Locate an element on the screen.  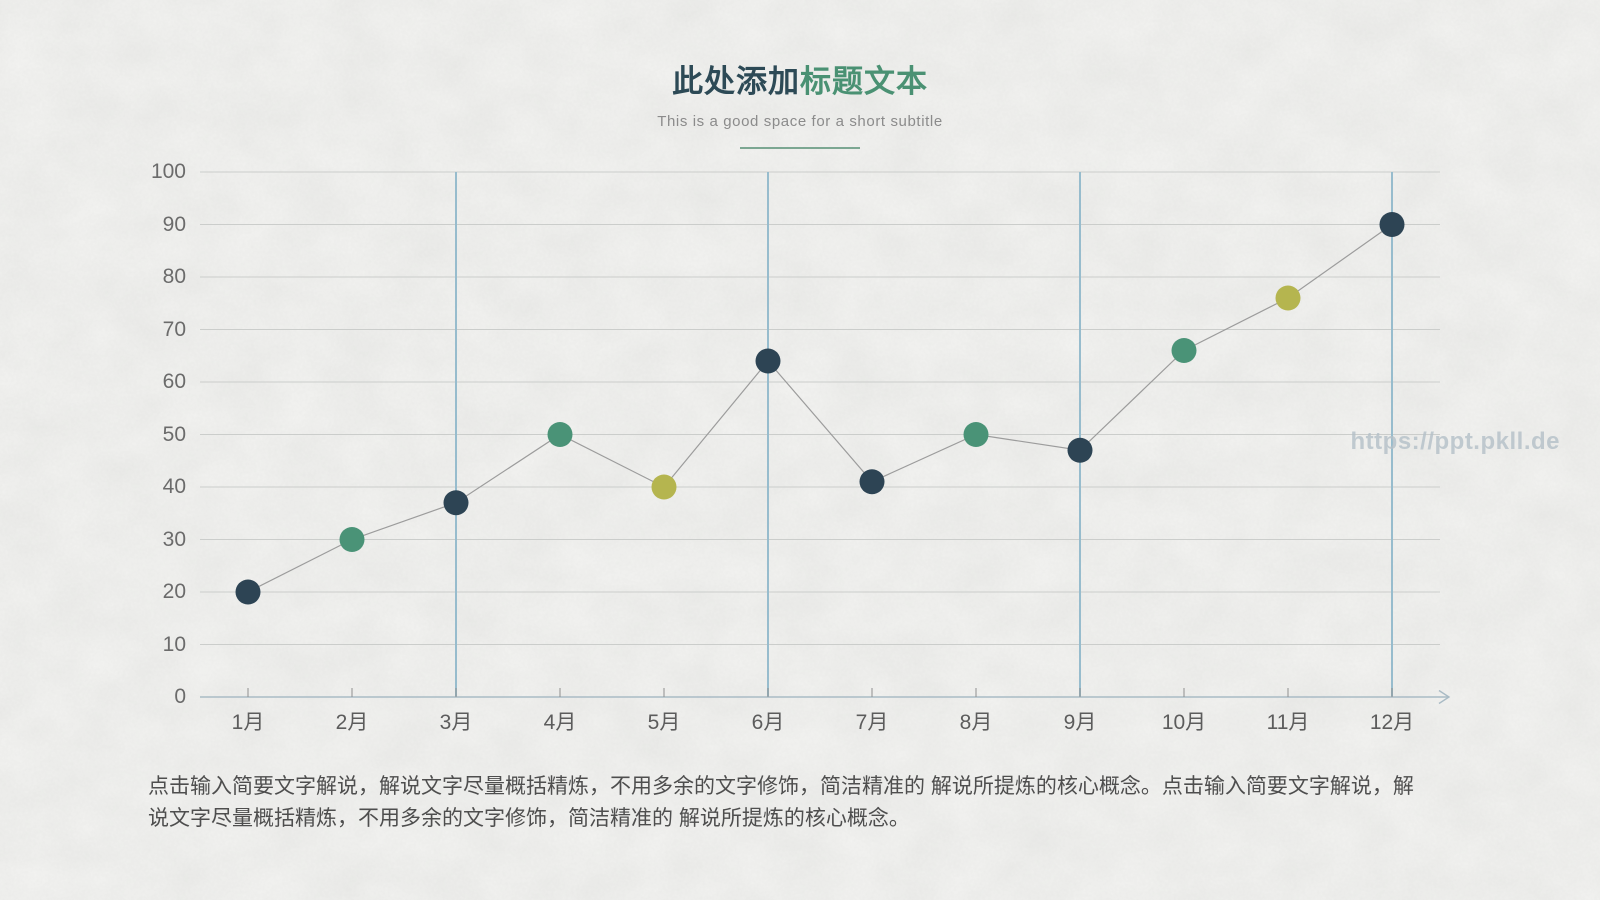
x-axis-label-2月: 2月 is located at coordinates (352, 722).